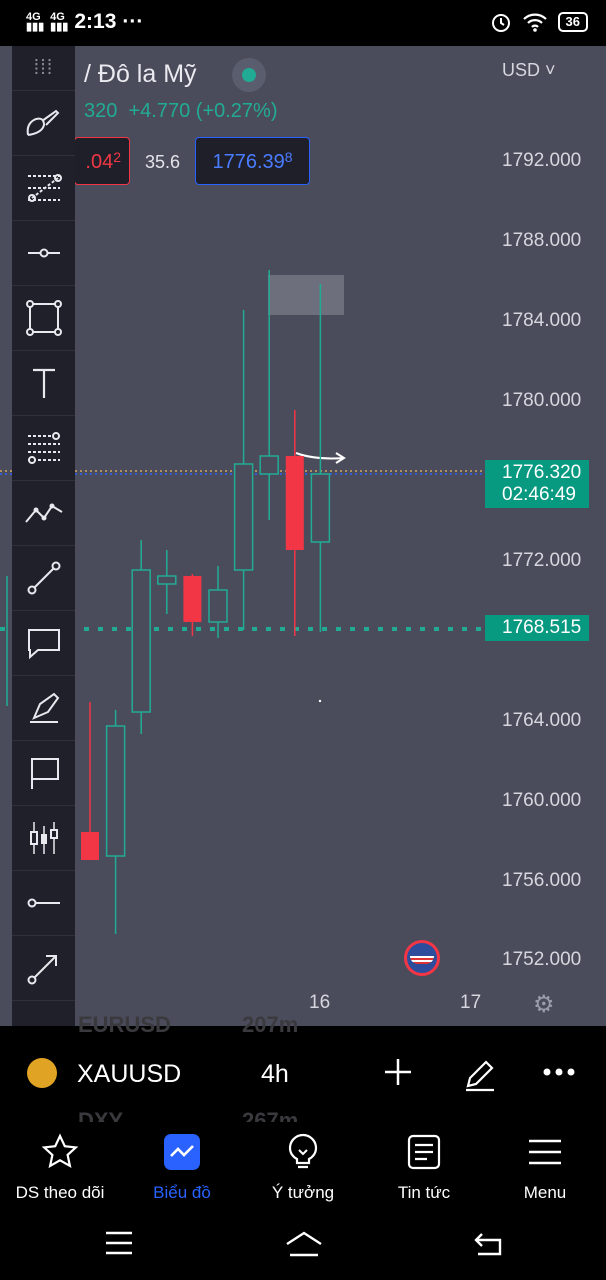 The height and width of the screenshot is (1280, 606). I want to click on price-tick: 1752.000, so click(542, 959).